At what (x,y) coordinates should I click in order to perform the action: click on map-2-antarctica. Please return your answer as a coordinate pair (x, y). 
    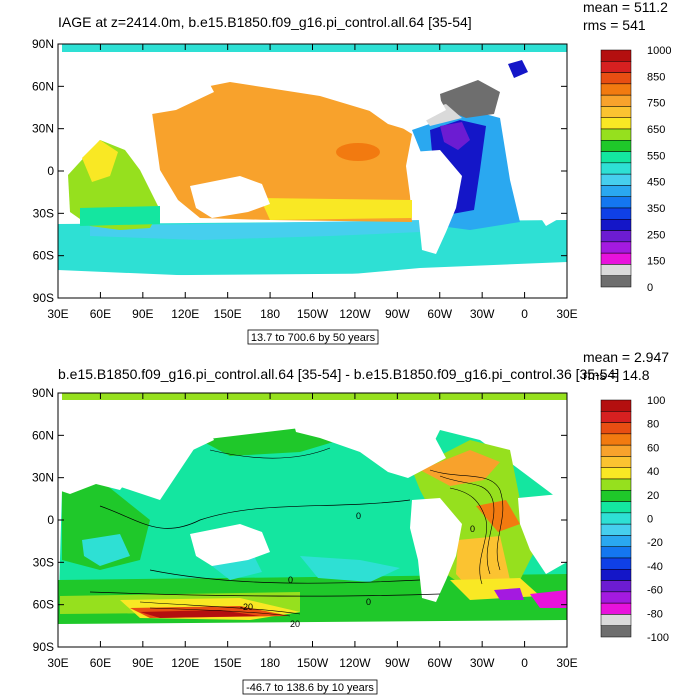
    Looking at the image, I should click on (312, 633).